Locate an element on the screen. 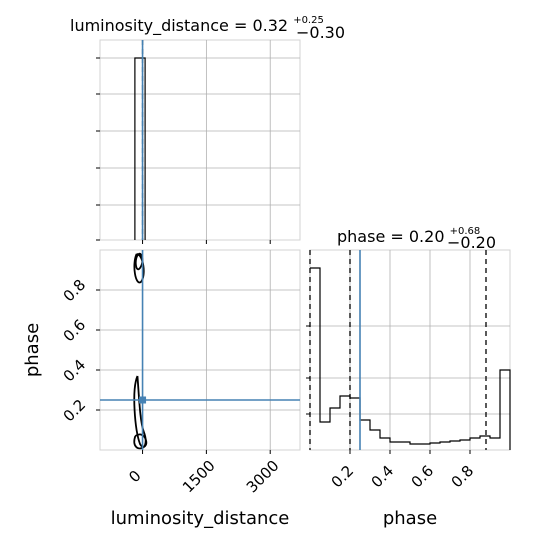 The image size is (550, 550). phase-x-tick-label-2: 0.6 is located at coordinates (423, 477).